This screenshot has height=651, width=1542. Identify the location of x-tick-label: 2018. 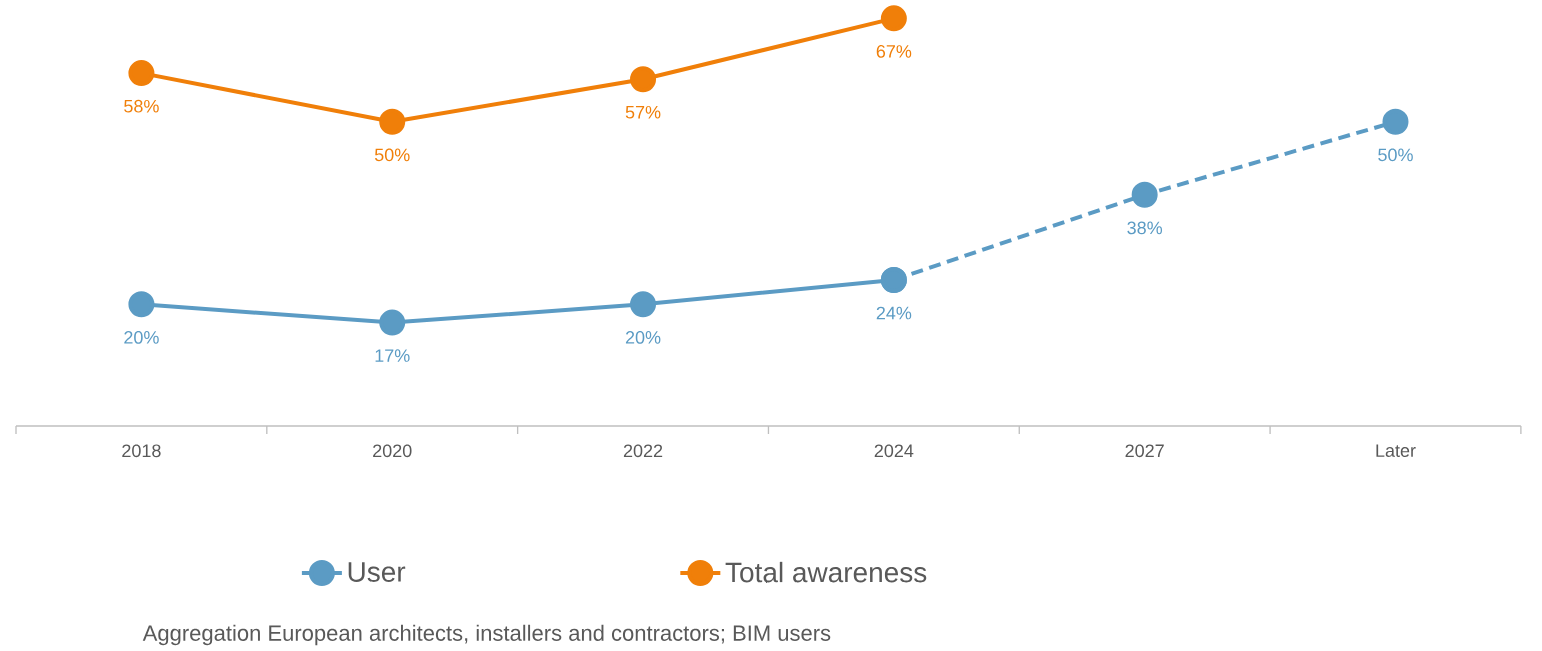
(141, 451).